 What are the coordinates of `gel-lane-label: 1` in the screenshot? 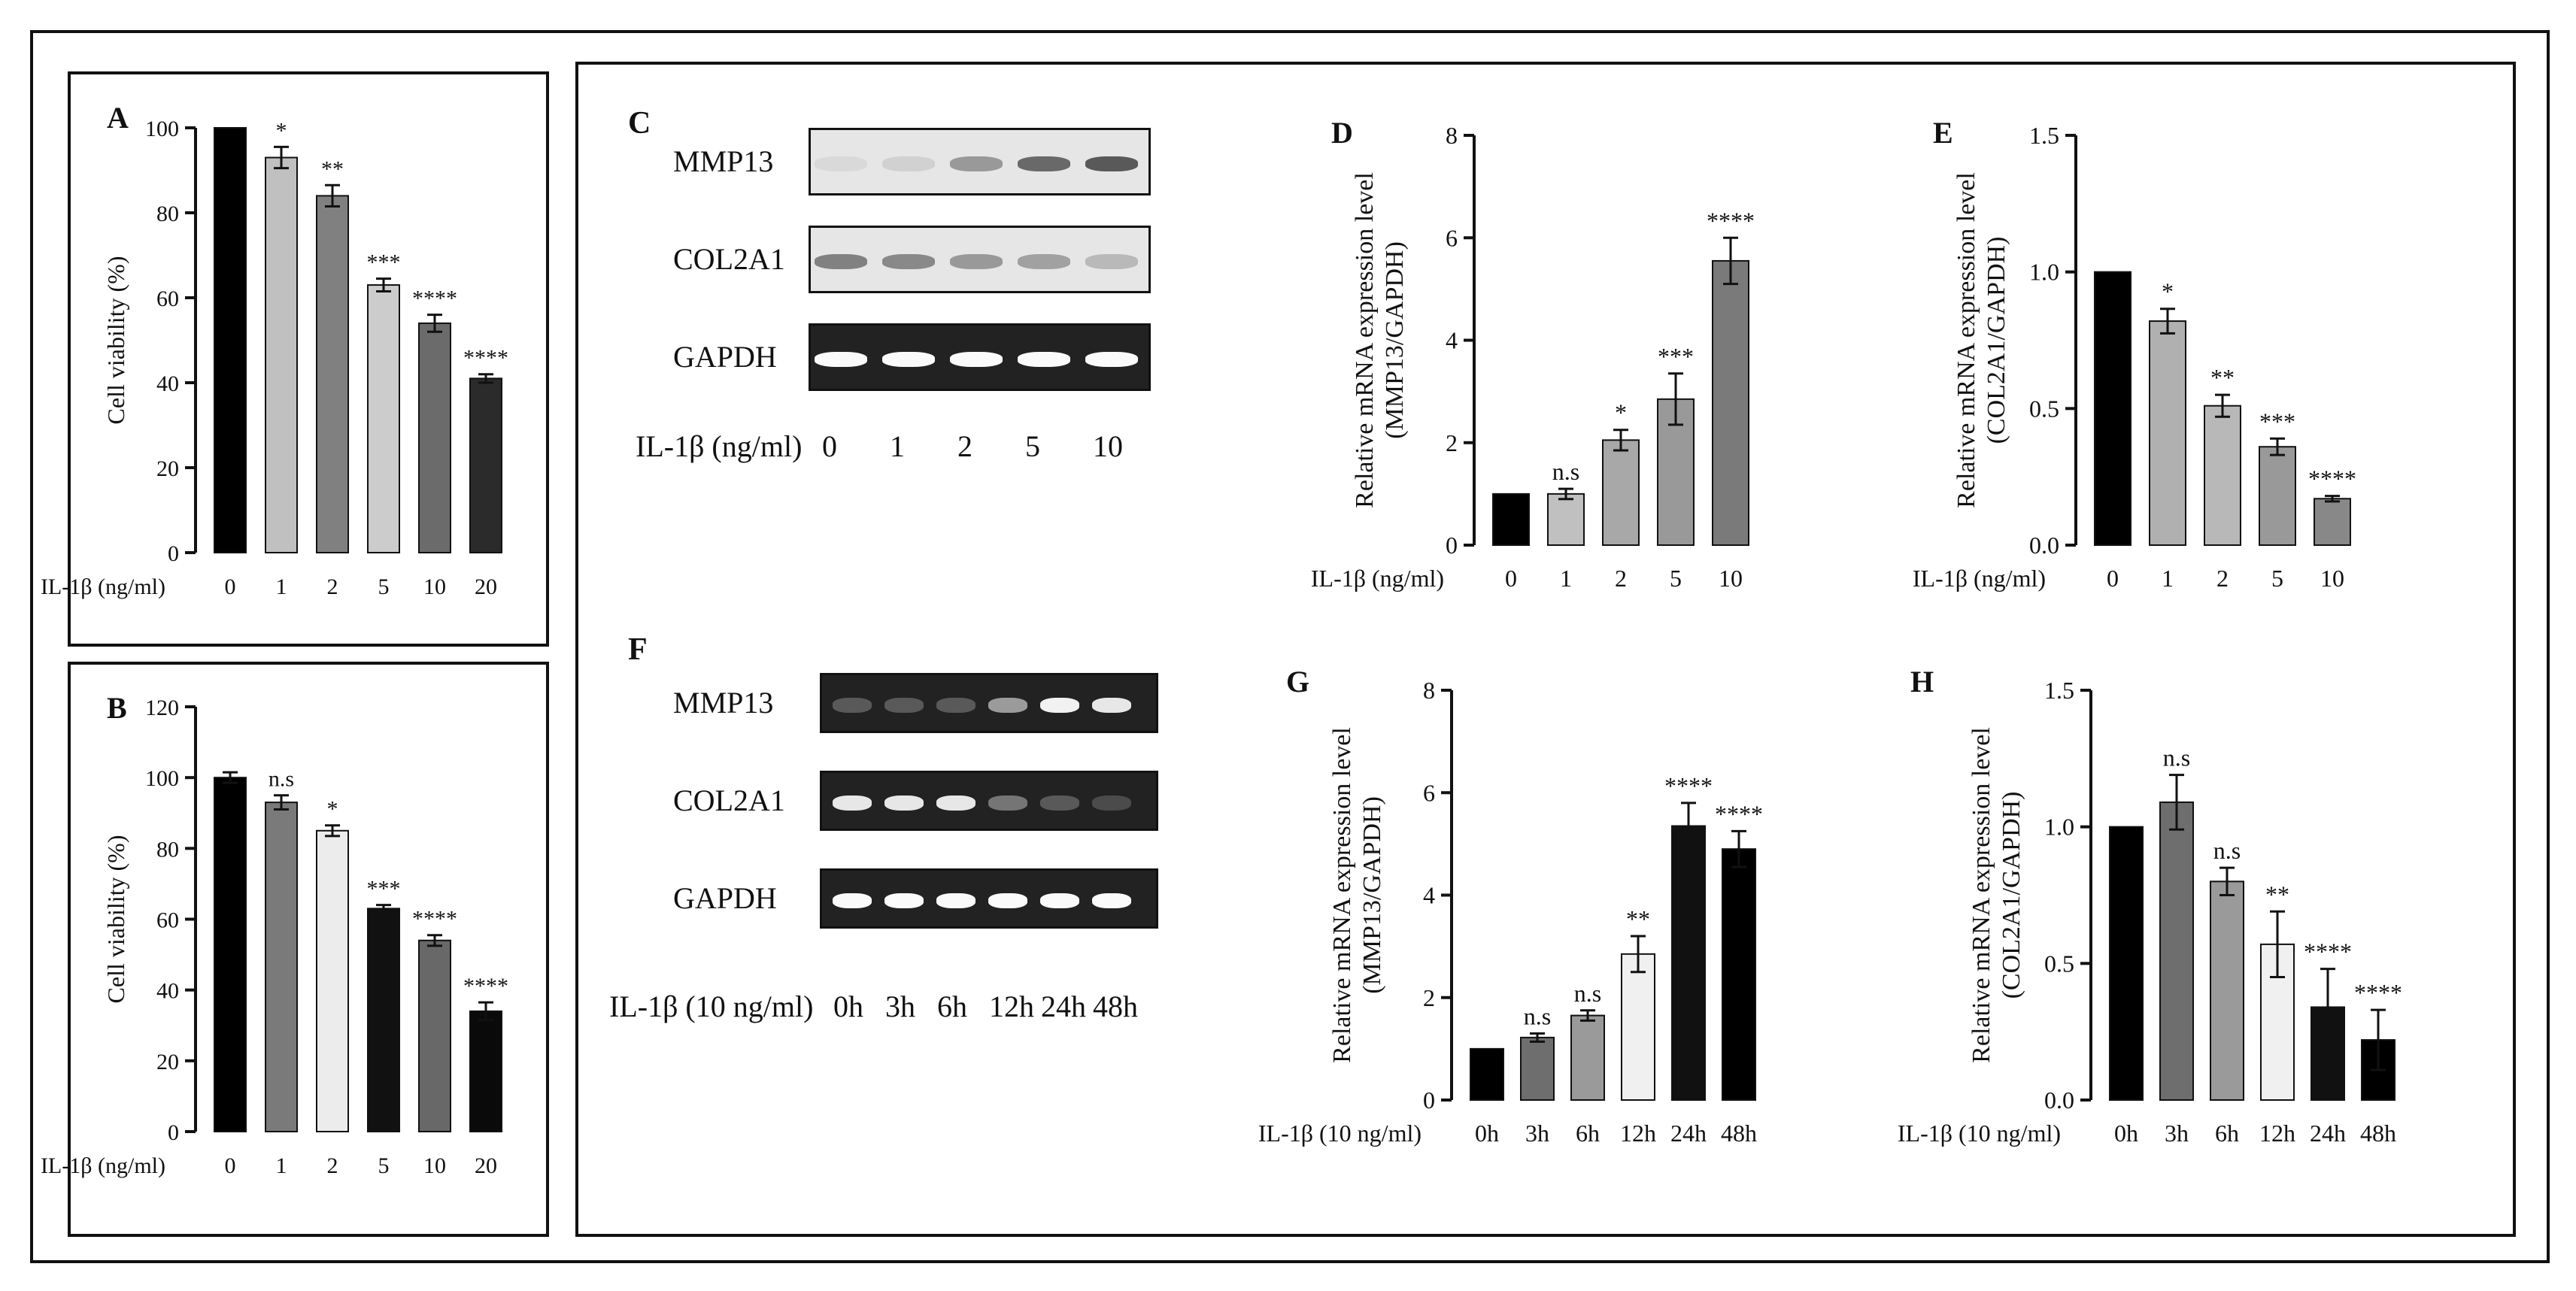 It's located at (897, 446).